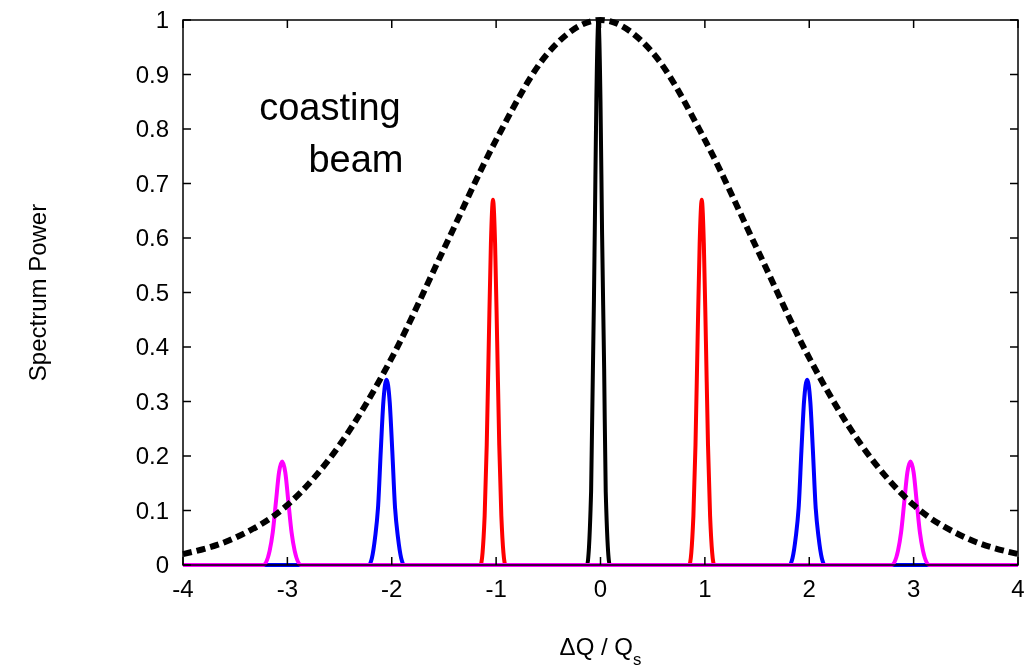  Describe the element at coordinates (152, 510) in the screenshot. I see `y-tick-label: 0.1` at that location.